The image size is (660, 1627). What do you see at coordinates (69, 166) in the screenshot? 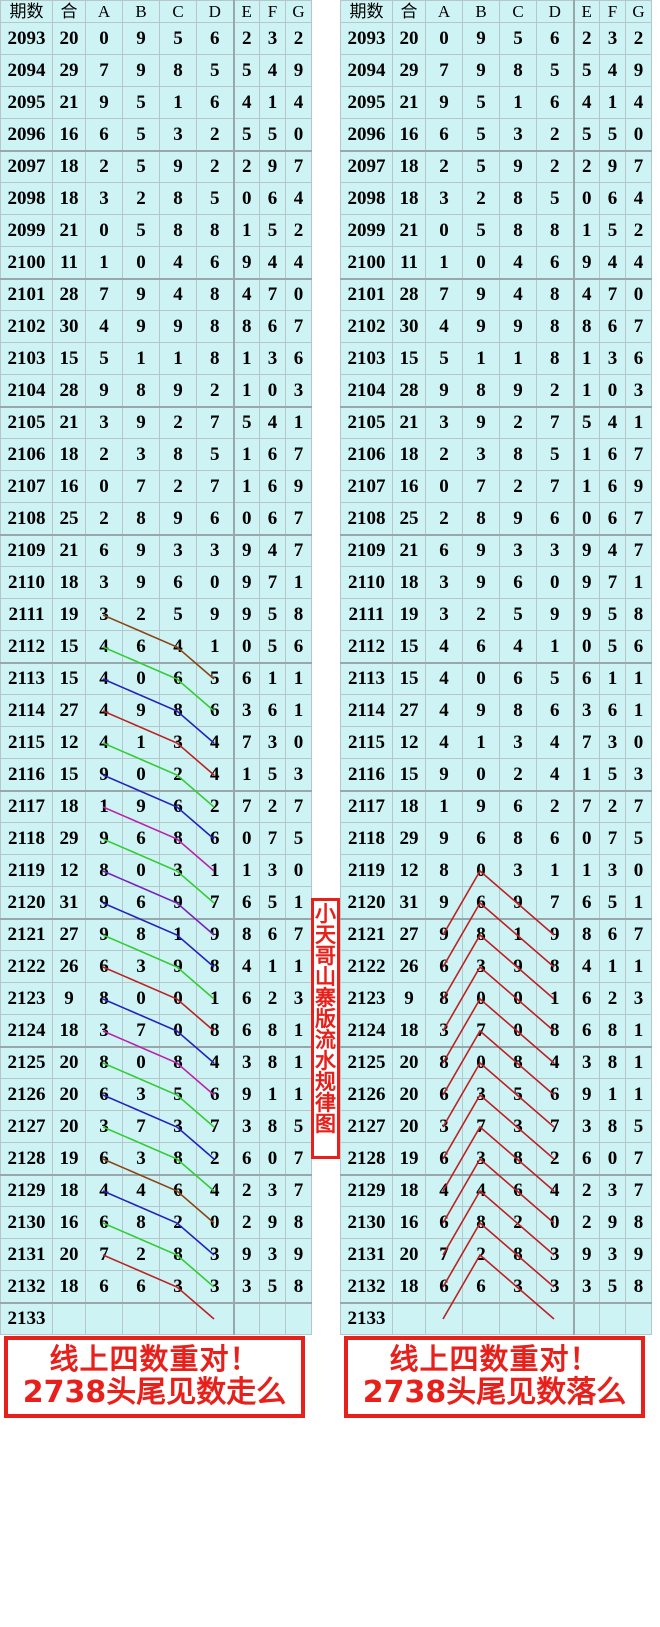
I see `cell-sum: 18` at bounding box center [69, 166].